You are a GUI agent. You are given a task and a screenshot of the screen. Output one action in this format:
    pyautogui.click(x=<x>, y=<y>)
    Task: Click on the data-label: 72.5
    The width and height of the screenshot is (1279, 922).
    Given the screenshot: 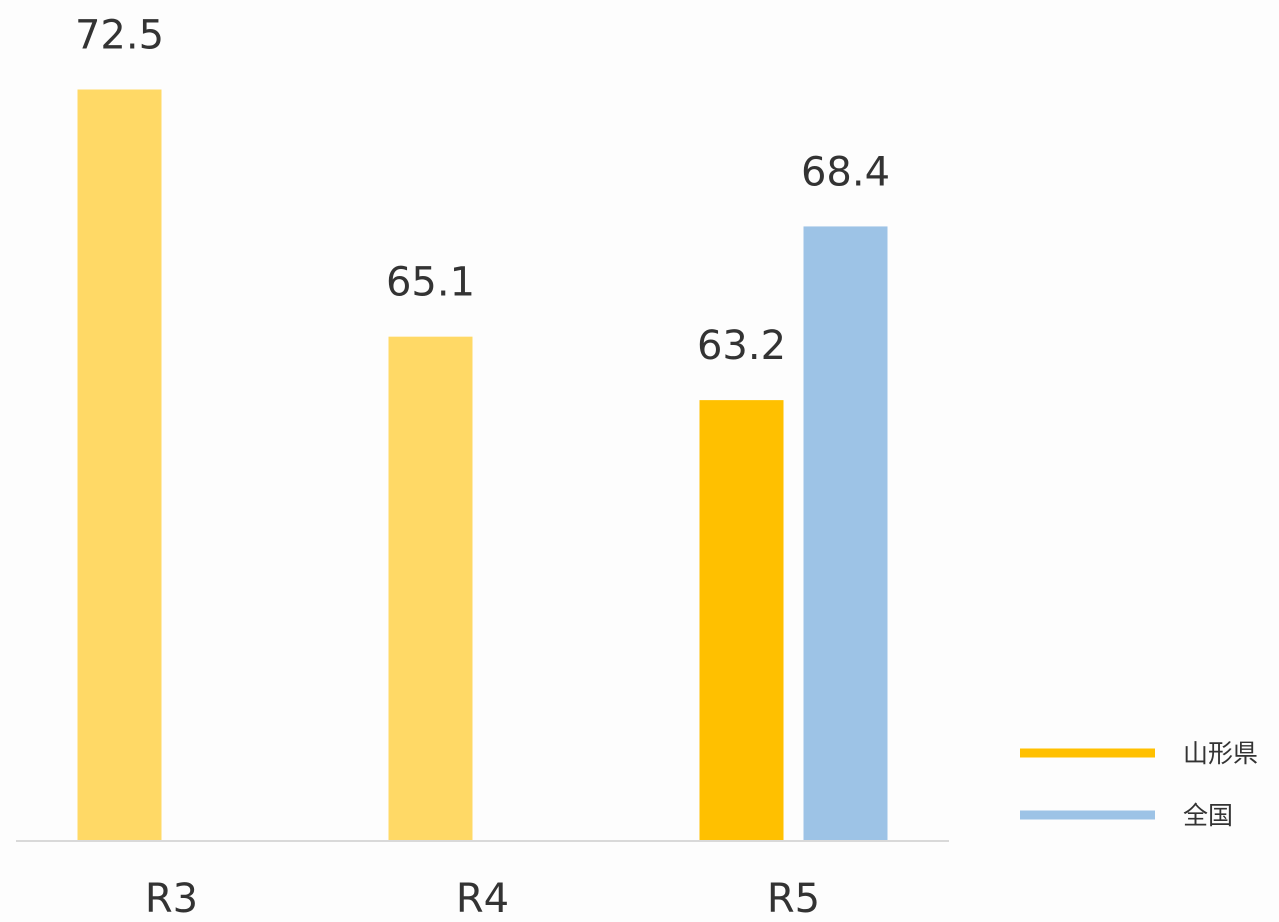 What is the action you would take?
    pyautogui.click(x=119, y=36)
    